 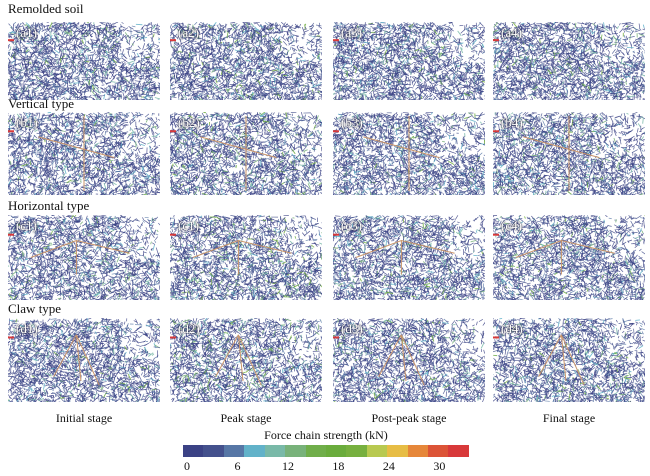 I want to click on force-chain-panel: (a1), so click(x=84, y=61).